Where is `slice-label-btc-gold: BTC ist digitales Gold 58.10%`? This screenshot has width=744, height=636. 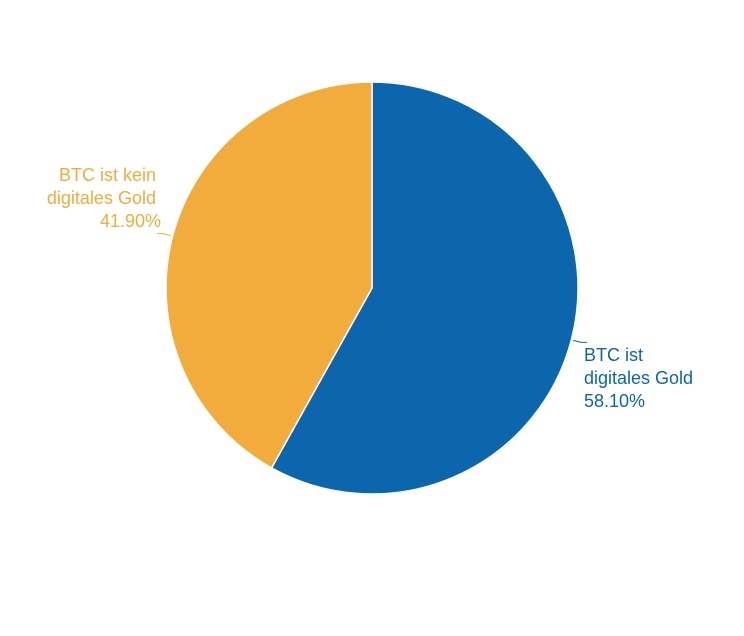
slice-label-btc-gold: BTC ist digitales Gold 58.10% is located at coordinates (641, 378).